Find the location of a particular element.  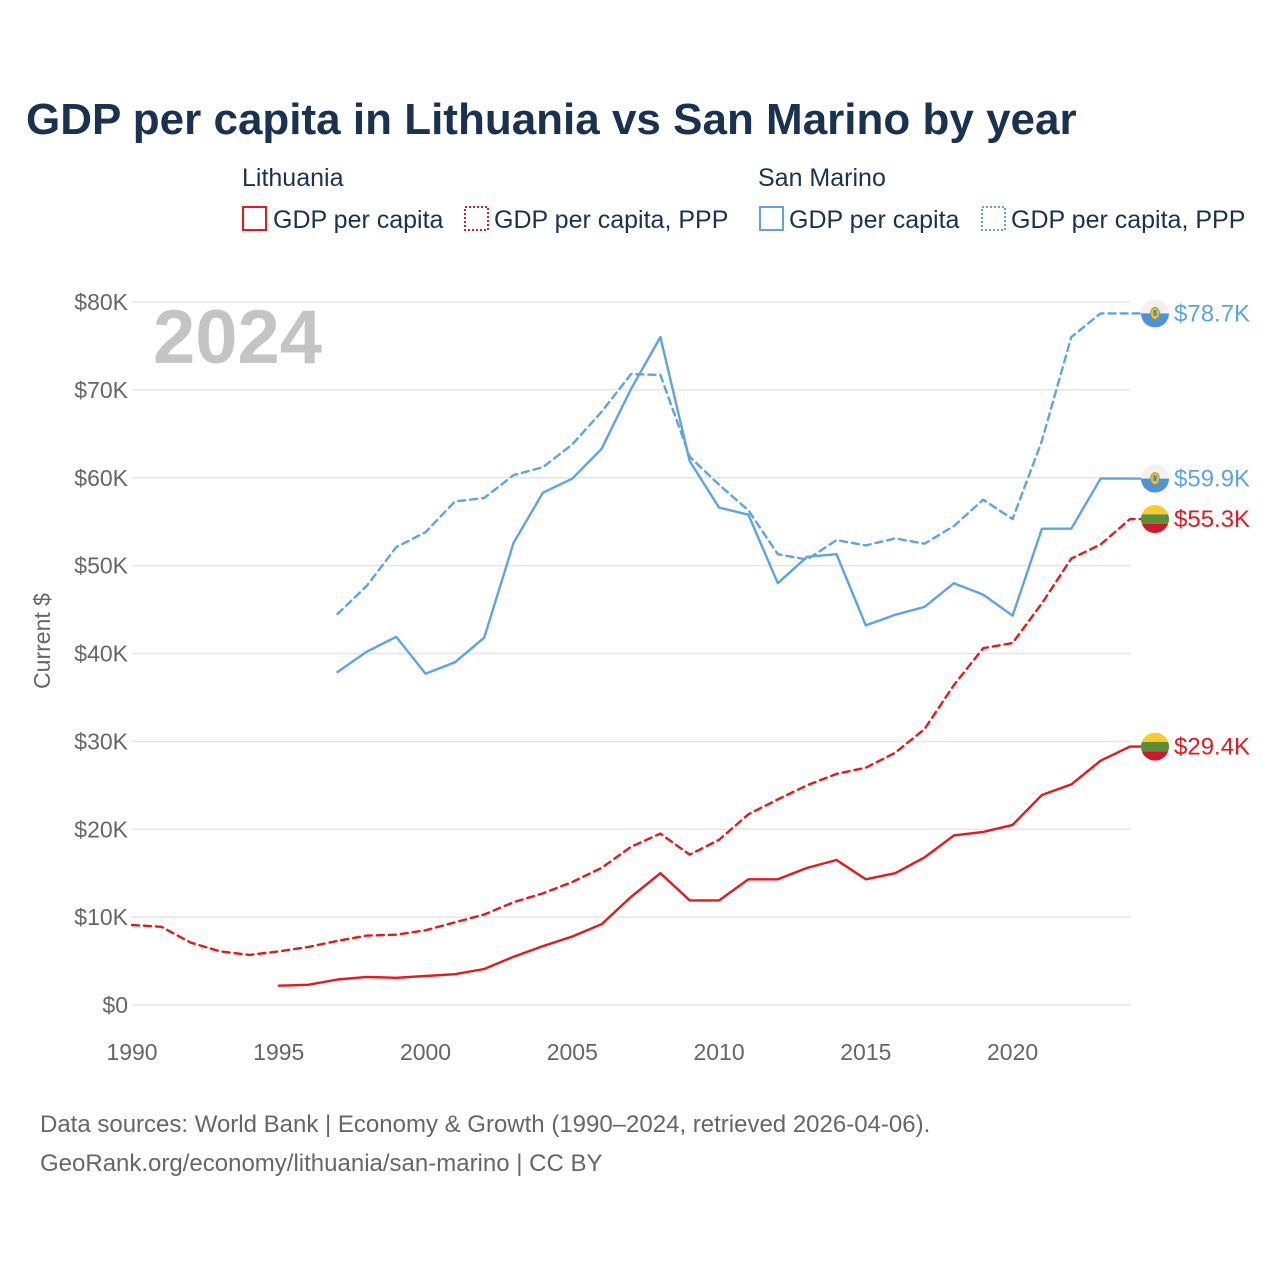

x-tick-label: 2015 is located at coordinates (865, 1052).